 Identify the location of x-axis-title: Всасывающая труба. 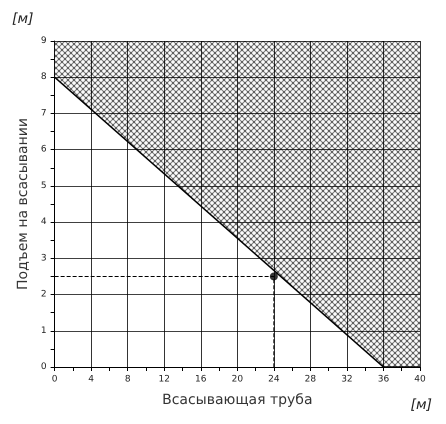
(237, 400).